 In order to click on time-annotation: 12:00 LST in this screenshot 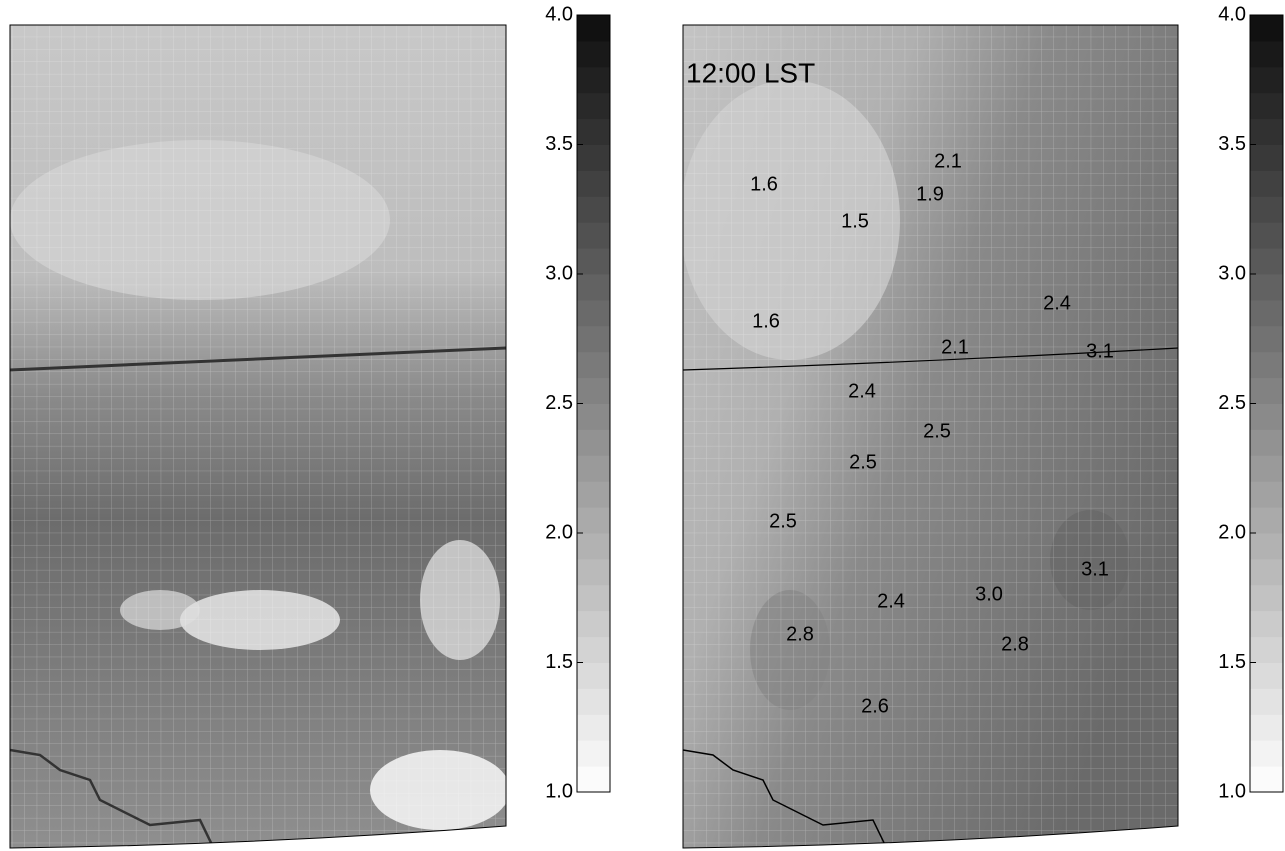, I will do `click(750, 72)`.